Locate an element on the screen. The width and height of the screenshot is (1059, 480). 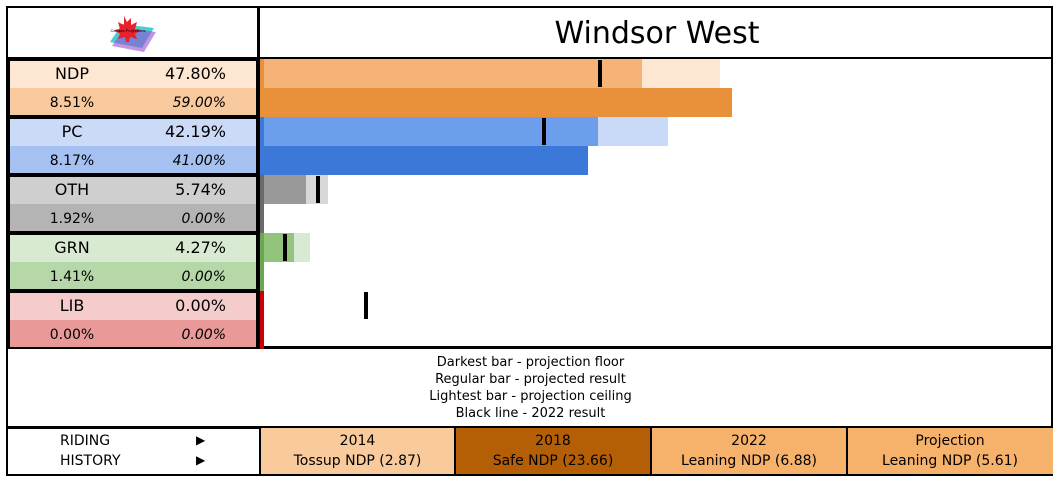
page-title: Windsor West is located at coordinates (657, 33).